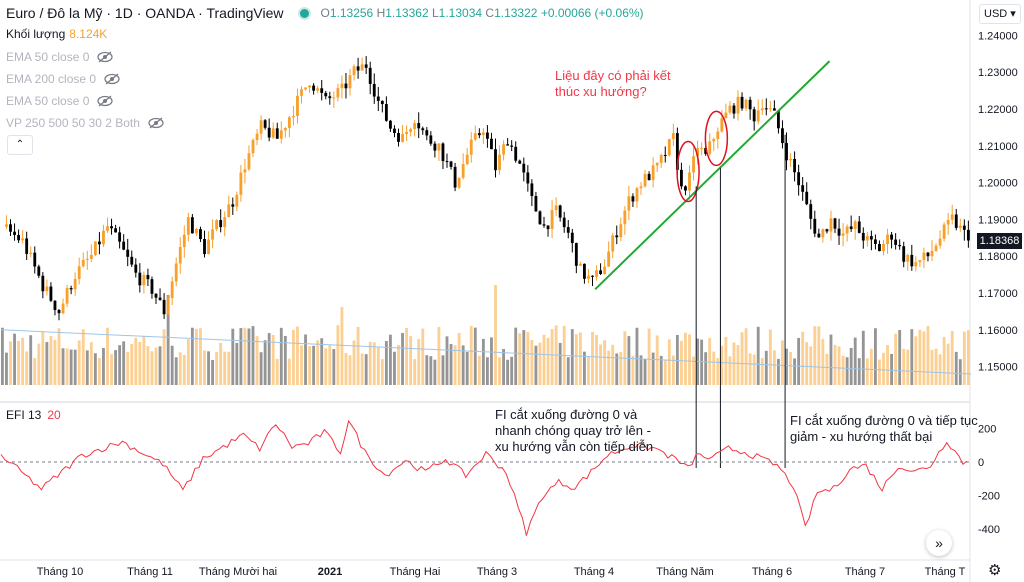 This screenshot has height=582, width=1024. What do you see at coordinates (33, 415) in the screenshot?
I see `efi-legend: EFI 13 20` at bounding box center [33, 415].